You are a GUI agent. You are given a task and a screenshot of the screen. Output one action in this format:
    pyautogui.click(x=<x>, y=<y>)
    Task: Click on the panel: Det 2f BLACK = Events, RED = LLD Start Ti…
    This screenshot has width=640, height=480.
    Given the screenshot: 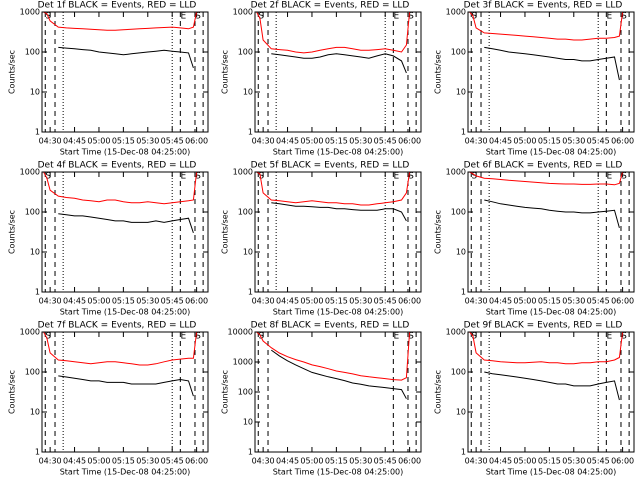 What is the action you would take?
    pyautogui.click(x=321, y=79)
    